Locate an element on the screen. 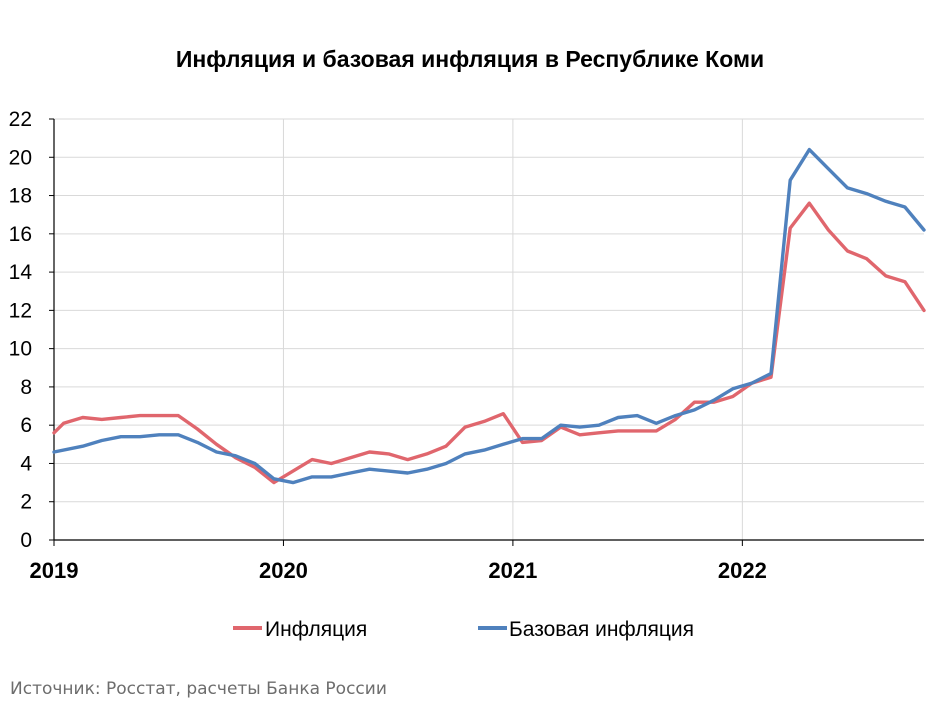 The width and height of the screenshot is (950, 712). source-note: Источник: Росстат, расчеты Банка России is located at coordinates (198, 689).